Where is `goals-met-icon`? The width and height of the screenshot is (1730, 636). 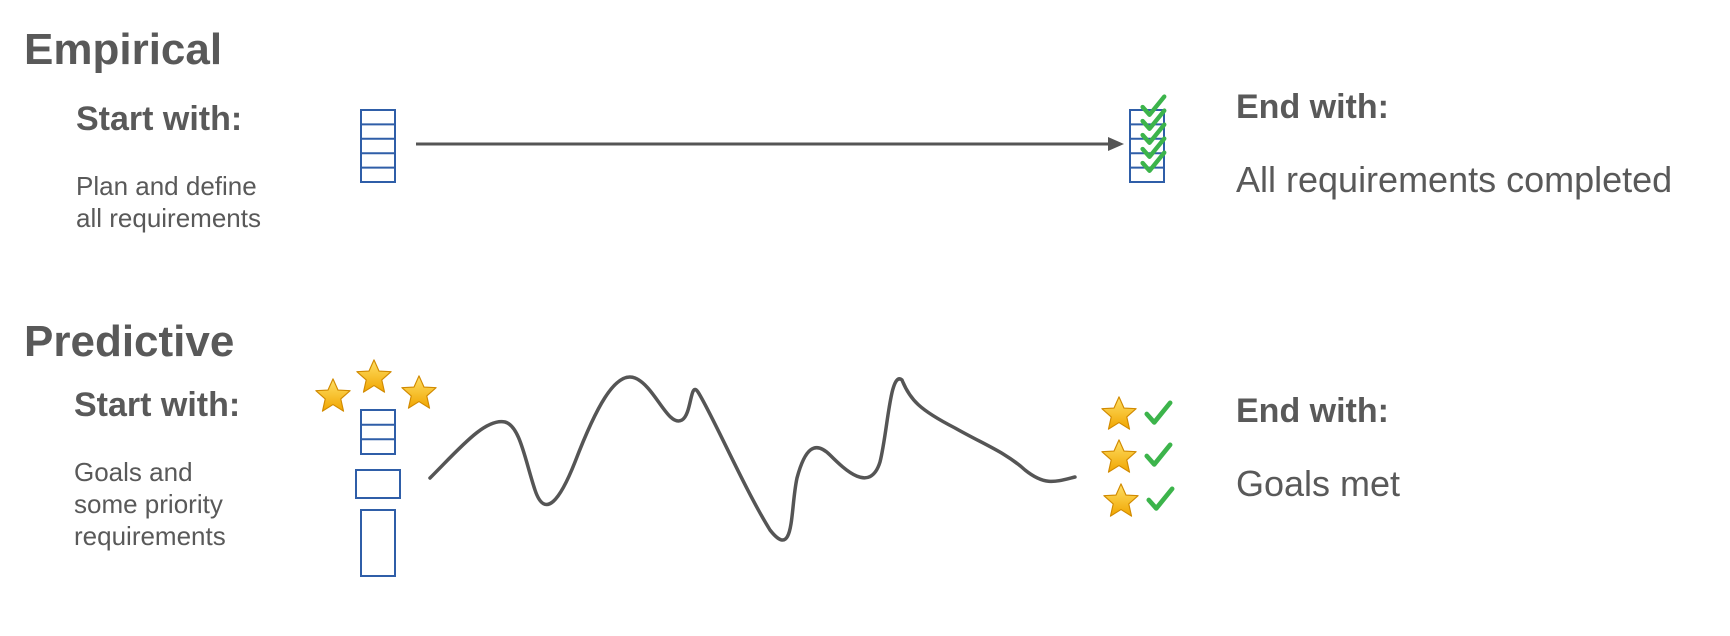 goals-met-icon is located at coordinates (1136, 456).